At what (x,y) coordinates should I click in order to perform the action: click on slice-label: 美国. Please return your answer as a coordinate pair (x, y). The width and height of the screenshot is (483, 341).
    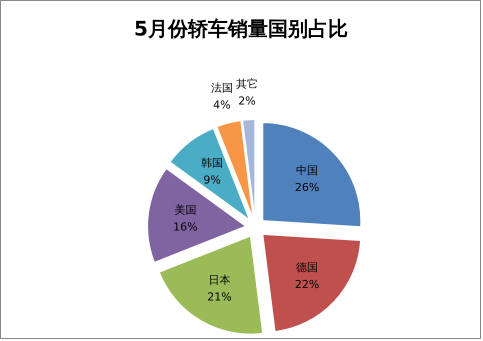
    Looking at the image, I should click on (185, 210).